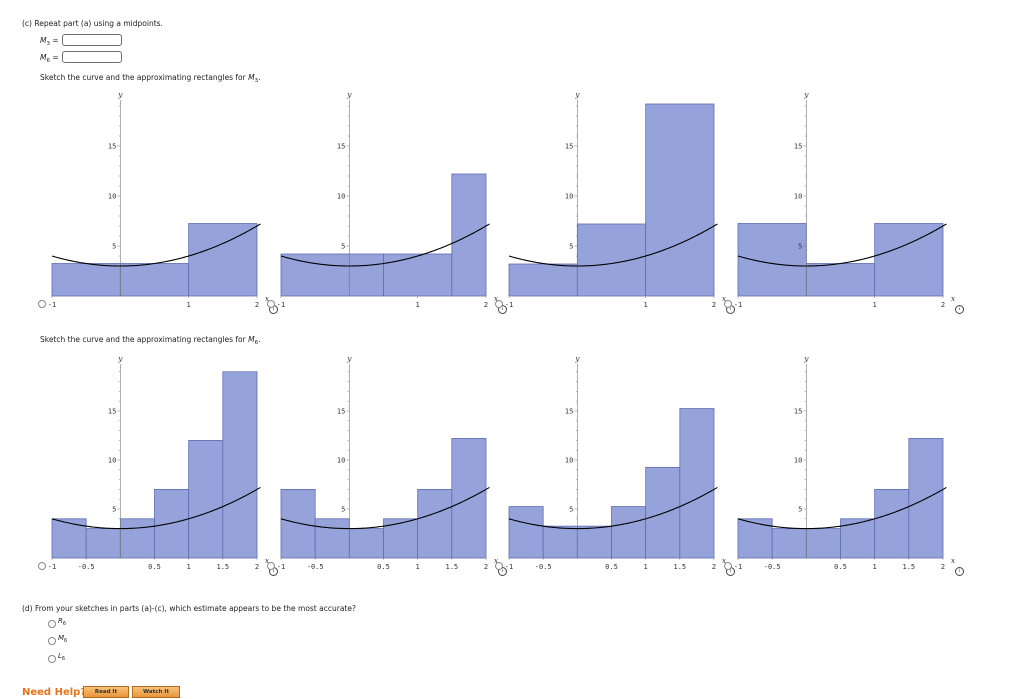  What do you see at coordinates (63, 639) in the screenshot?
I see `option-m6-label: M6` at bounding box center [63, 639].